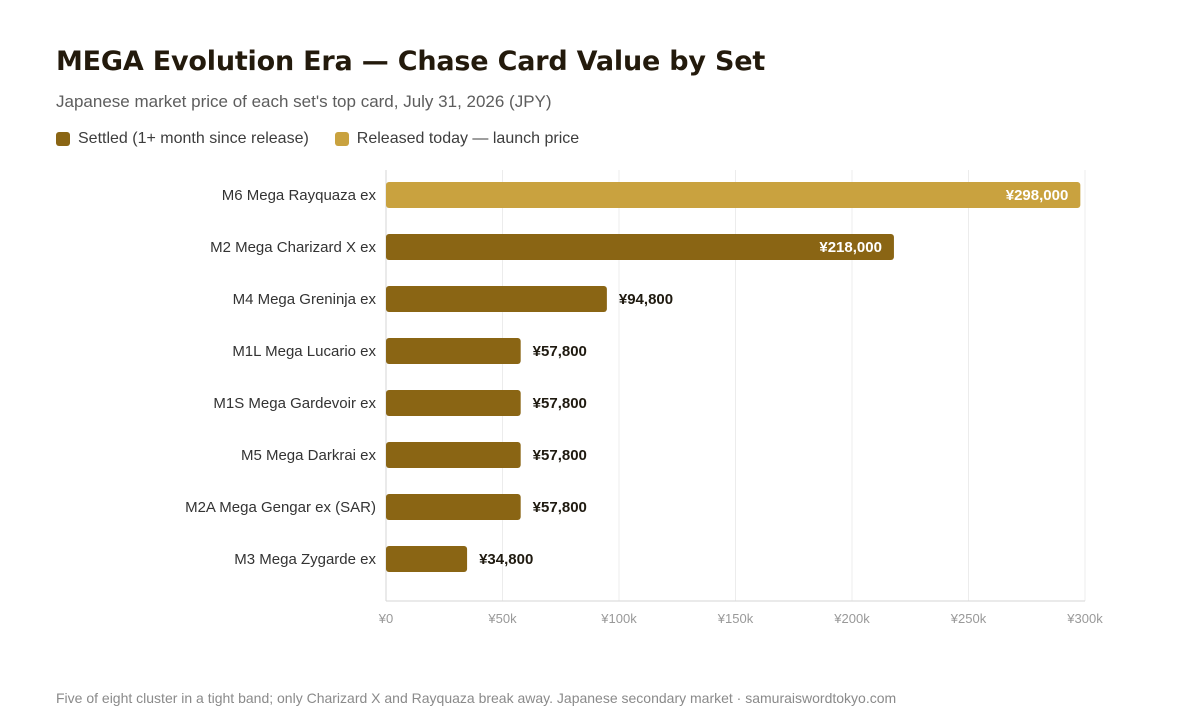 This screenshot has width=1200, height=720. I want to click on bar-value-label: ¥218,000, so click(850, 247).